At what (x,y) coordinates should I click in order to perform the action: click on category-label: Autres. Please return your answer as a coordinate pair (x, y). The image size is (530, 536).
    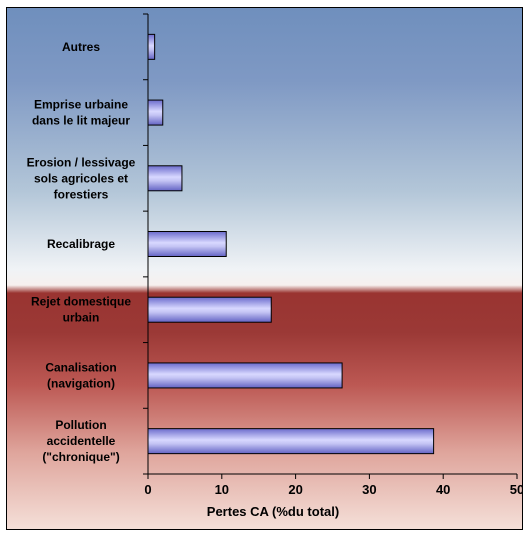
    Looking at the image, I should click on (81, 47).